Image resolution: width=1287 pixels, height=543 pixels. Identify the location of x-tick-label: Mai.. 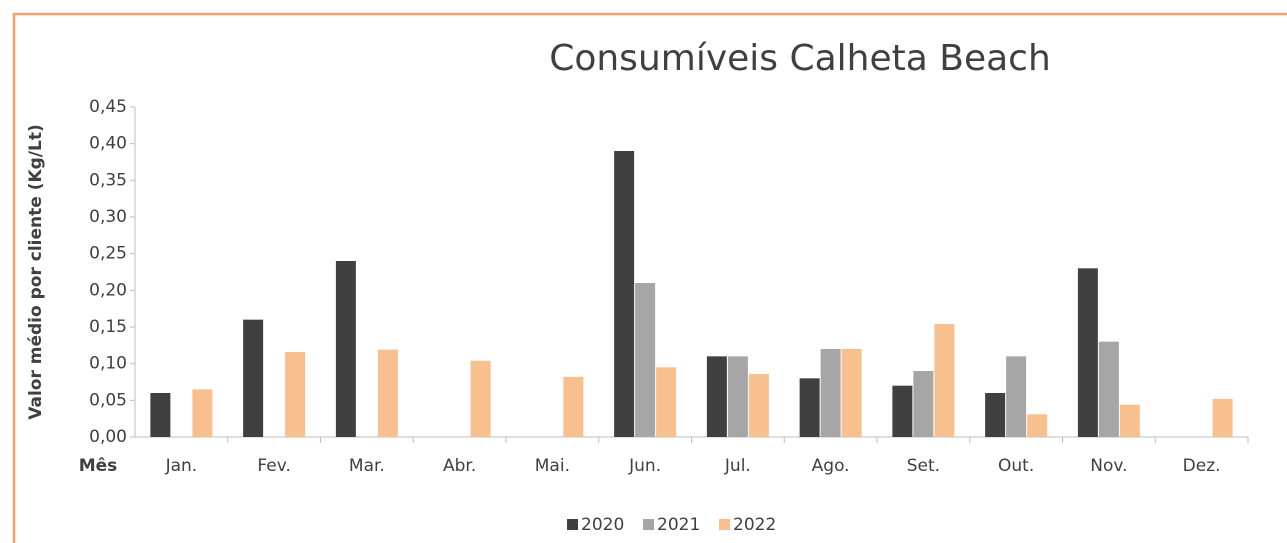
(552, 466).